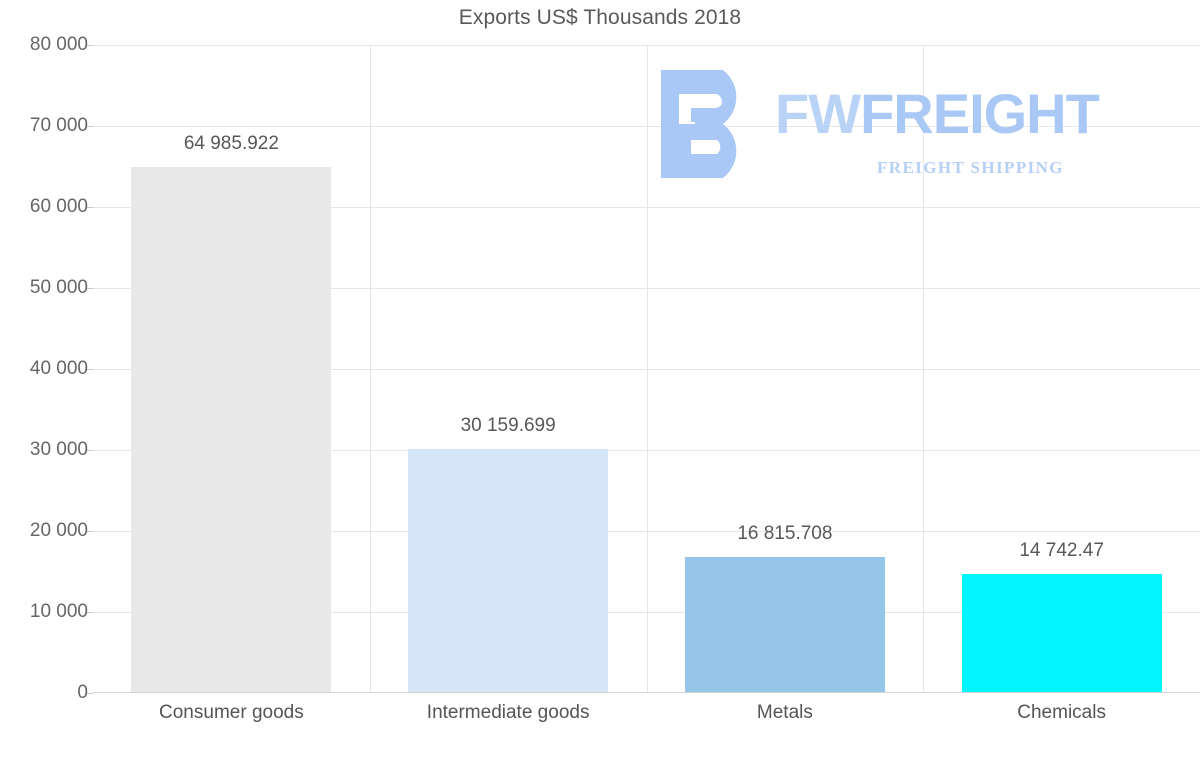 The height and width of the screenshot is (763, 1200). What do you see at coordinates (600, 17) in the screenshot?
I see `chart-title: Exports US$ Thousands 2018` at bounding box center [600, 17].